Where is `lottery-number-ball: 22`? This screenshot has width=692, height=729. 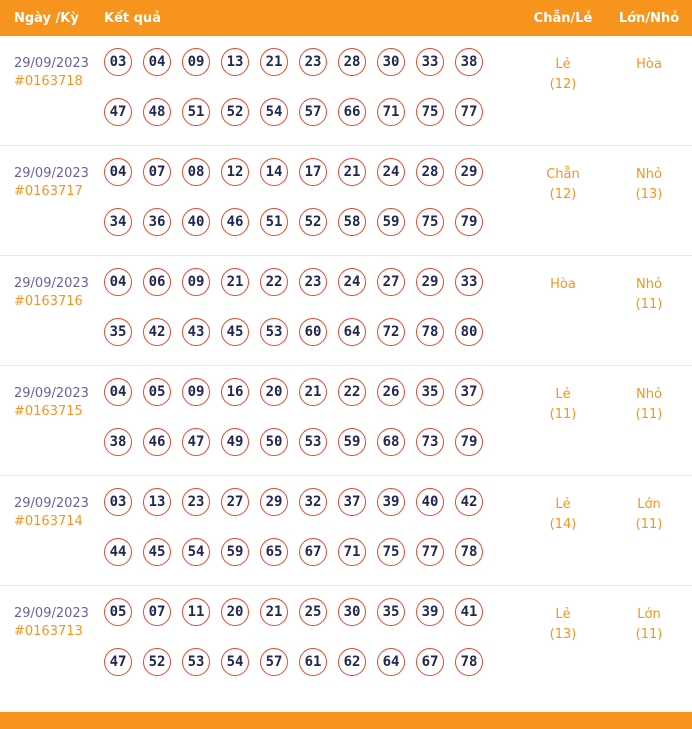 lottery-number-ball: 22 is located at coordinates (352, 392).